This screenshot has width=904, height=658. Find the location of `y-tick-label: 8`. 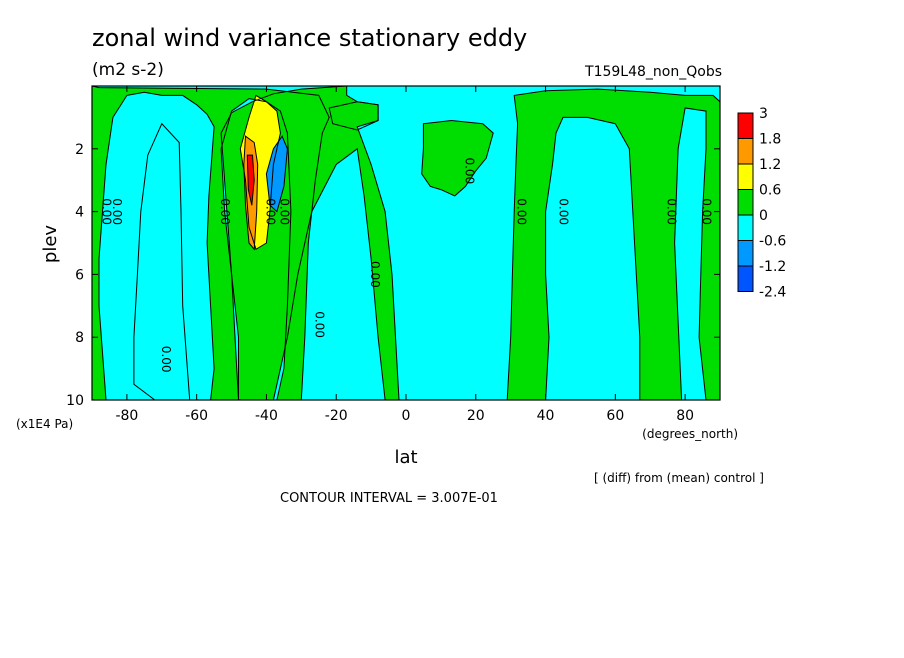

y-tick-label: 8 is located at coordinates (79, 338).